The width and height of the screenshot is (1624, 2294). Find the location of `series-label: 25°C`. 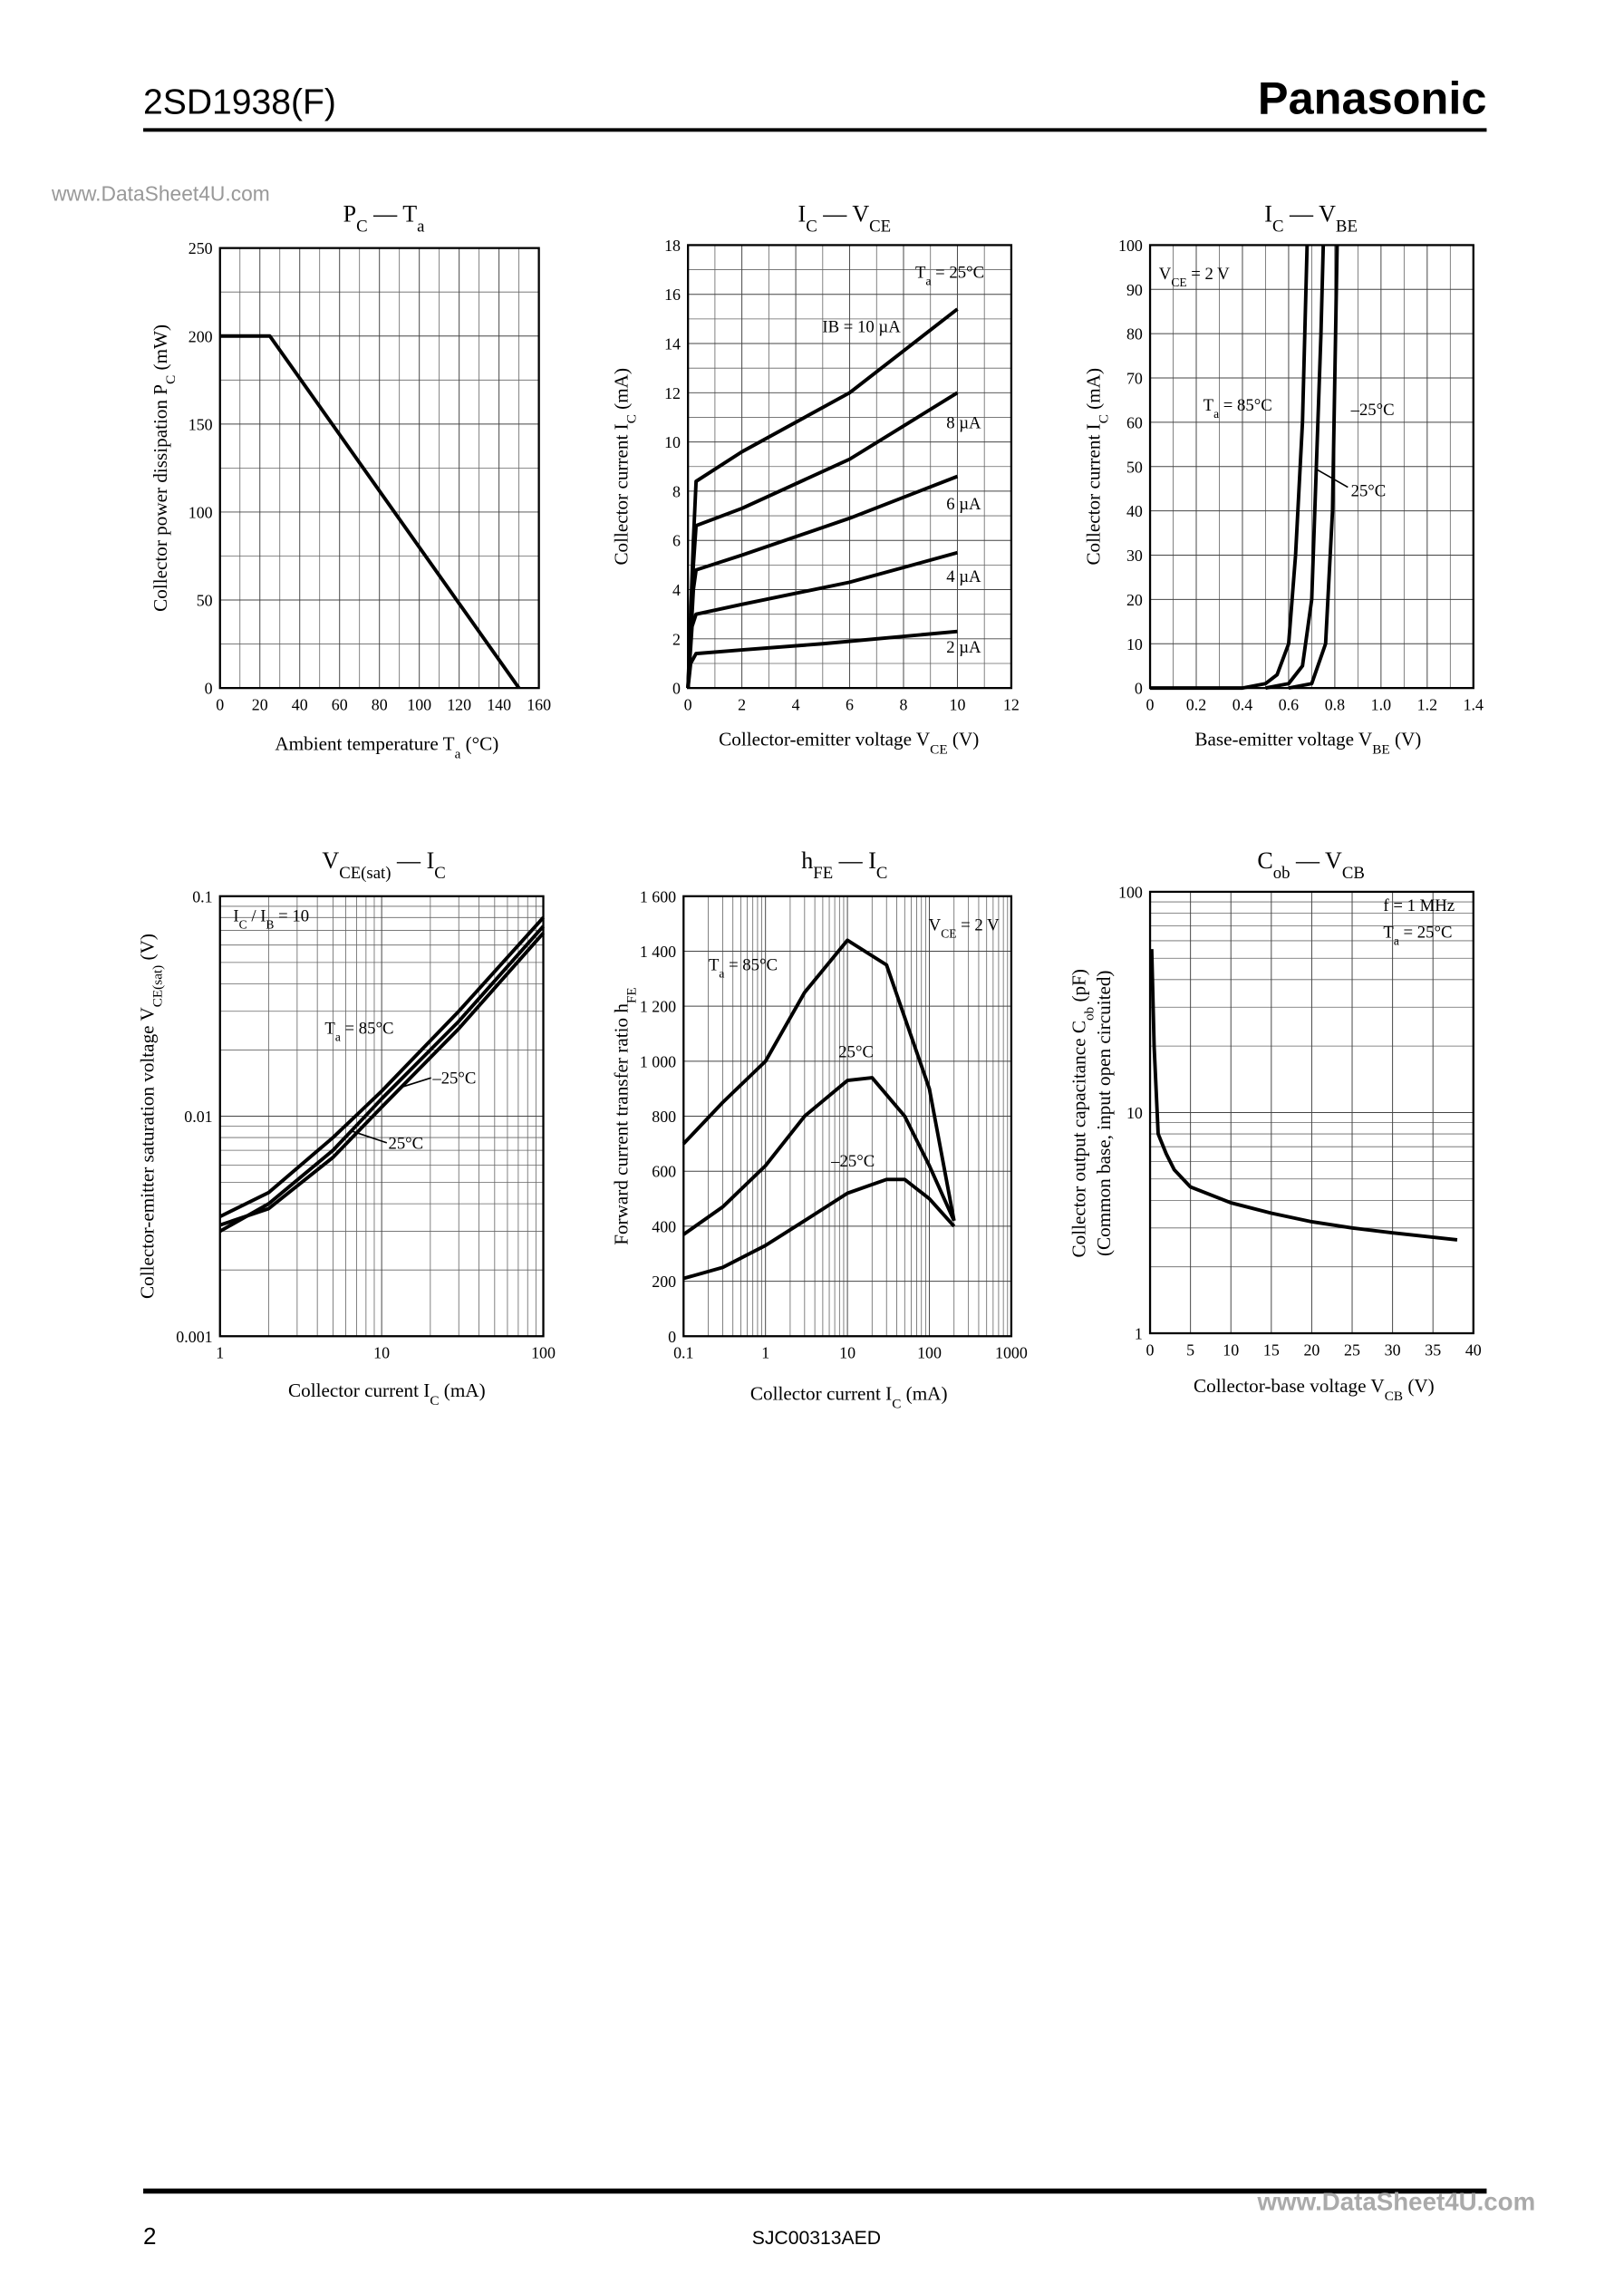

series-label: 25°C is located at coordinates (405, 1143).